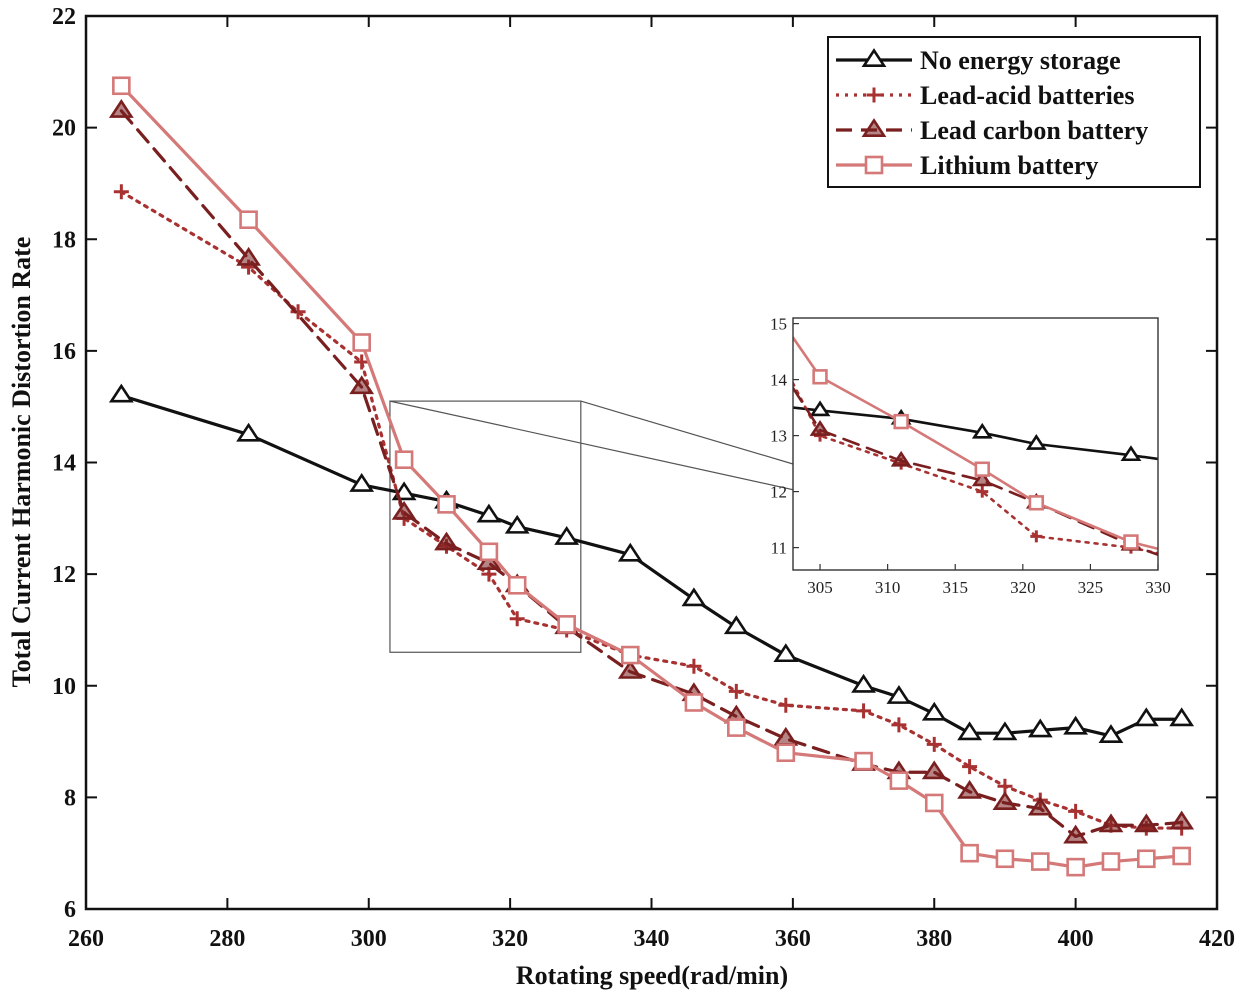 The width and height of the screenshot is (1250, 999). Describe the element at coordinates (687, 432) in the screenshot. I see `zoom-connector-line` at that location.